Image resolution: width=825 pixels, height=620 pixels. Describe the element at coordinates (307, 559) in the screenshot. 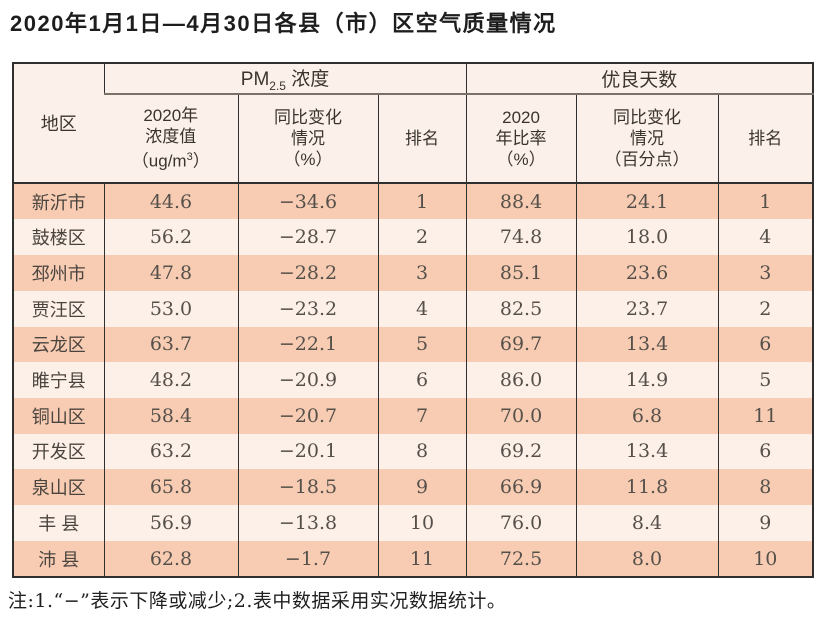

I see `cell-pm-change: −1.7` at that location.